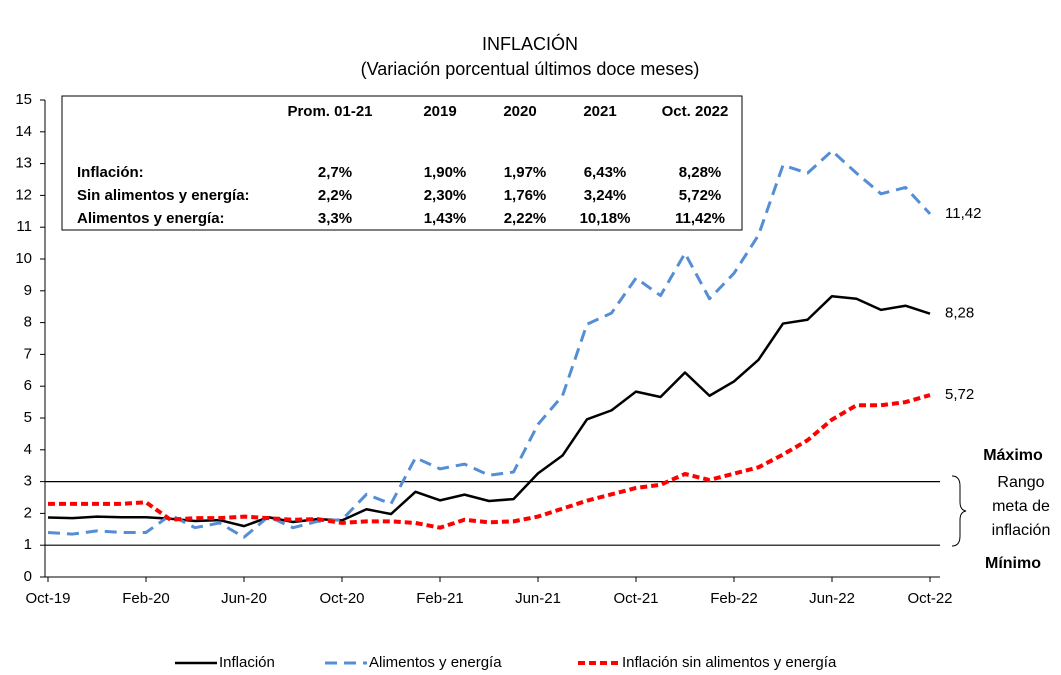 The height and width of the screenshot is (675, 1061). Describe the element at coordinates (959, 511) in the screenshot. I see `range-brace` at that location.